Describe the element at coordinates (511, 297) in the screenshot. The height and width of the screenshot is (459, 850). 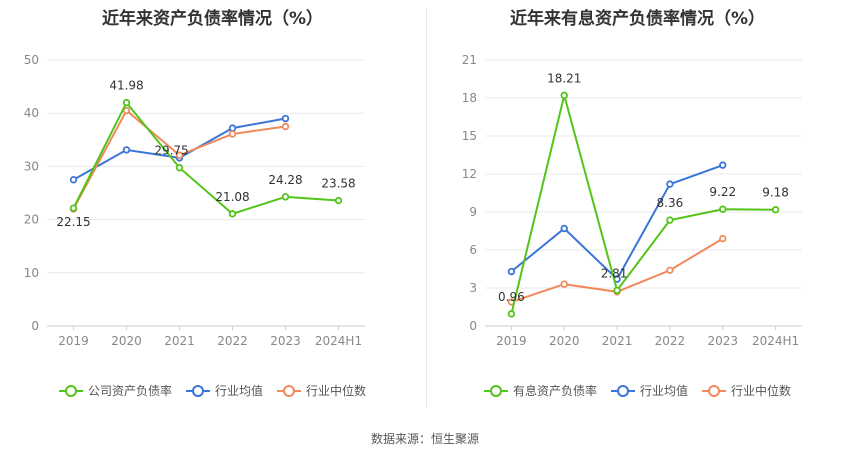
I see `data-label: 0.96` at that location.